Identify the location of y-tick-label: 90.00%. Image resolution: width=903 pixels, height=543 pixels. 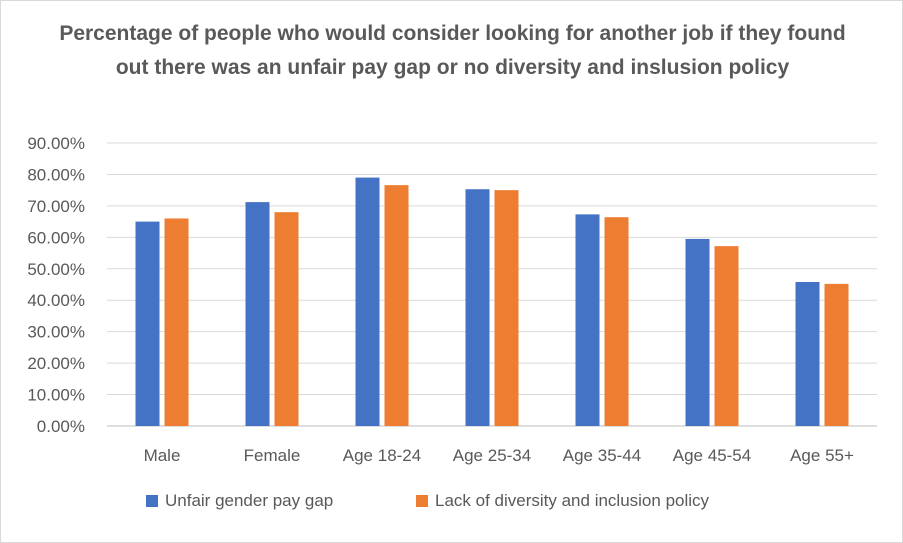
(56, 143).